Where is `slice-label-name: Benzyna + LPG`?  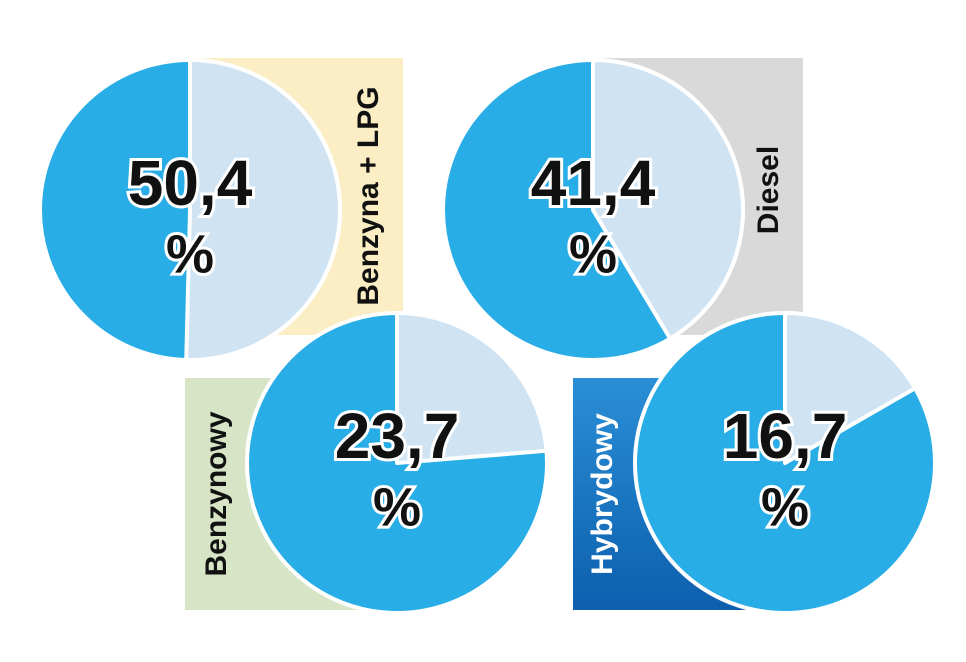
slice-label-name: Benzyna + LPG is located at coordinates (368, 195).